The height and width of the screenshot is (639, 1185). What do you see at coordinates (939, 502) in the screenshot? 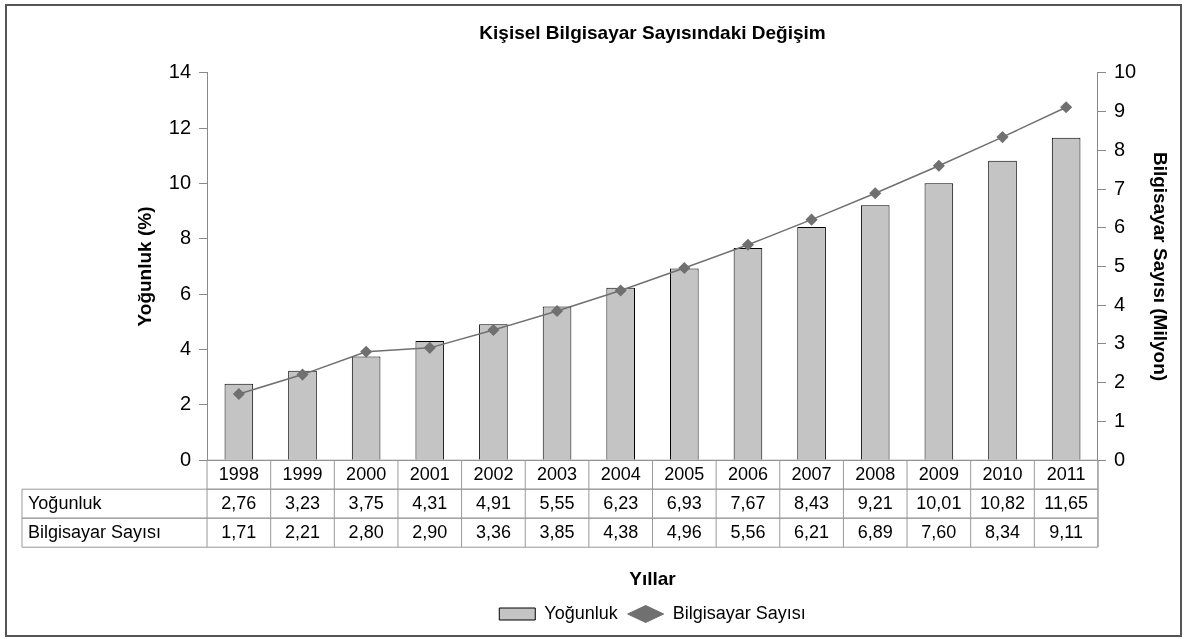
I see `data-label: 10,01` at bounding box center [939, 502].